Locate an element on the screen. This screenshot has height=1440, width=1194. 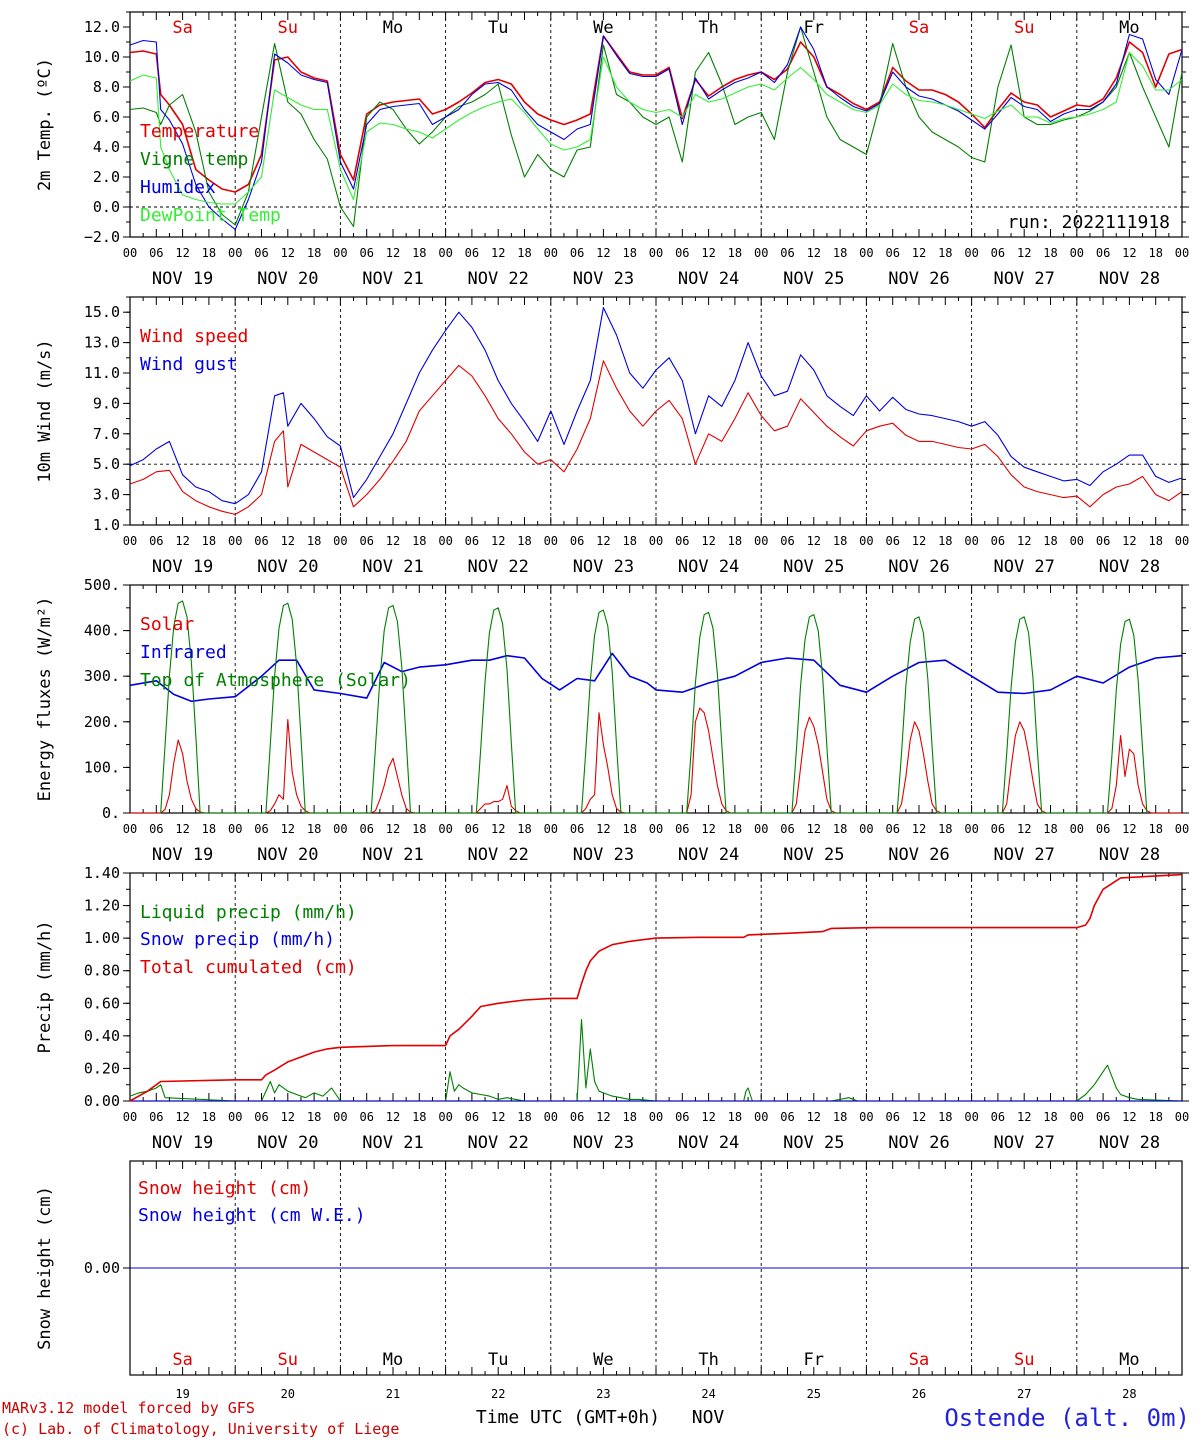
y-tick-label: 1.00 is located at coordinates (102, 938).